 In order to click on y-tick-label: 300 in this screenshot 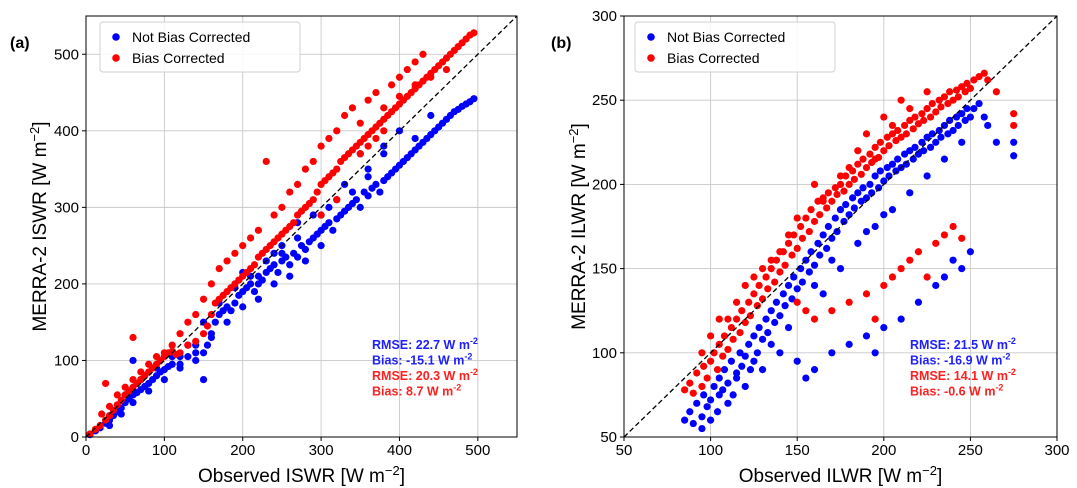, I will do `click(66, 207)`.